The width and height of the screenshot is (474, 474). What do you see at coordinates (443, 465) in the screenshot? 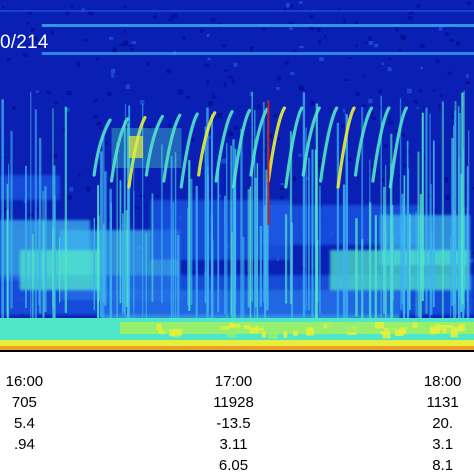
I see `tick-label: 8.1` at bounding box center [443, 465].